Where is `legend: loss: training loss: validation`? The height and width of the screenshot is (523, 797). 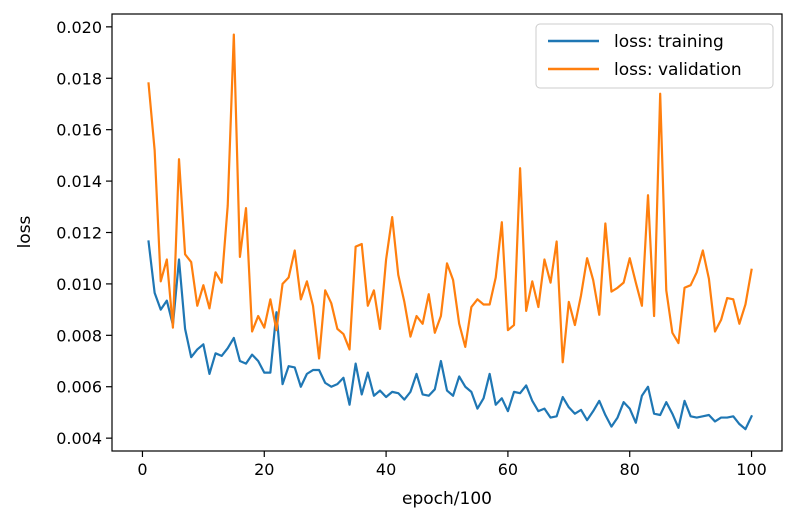 legend: loss: training loss: validation is located at coordinates (654, 56).